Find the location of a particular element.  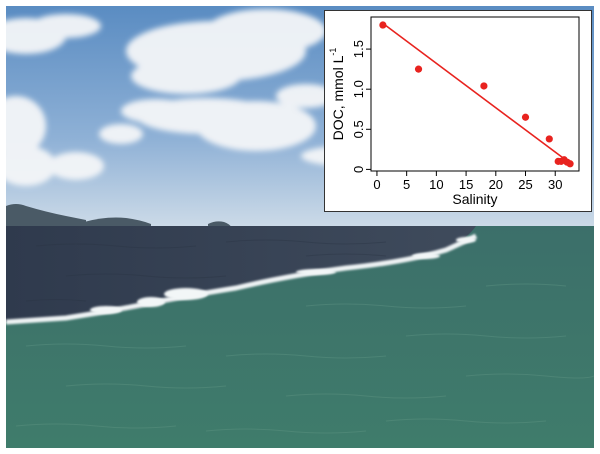

y-axis-label: DOC, mmol L-1 is located at coordinates (336, 94).